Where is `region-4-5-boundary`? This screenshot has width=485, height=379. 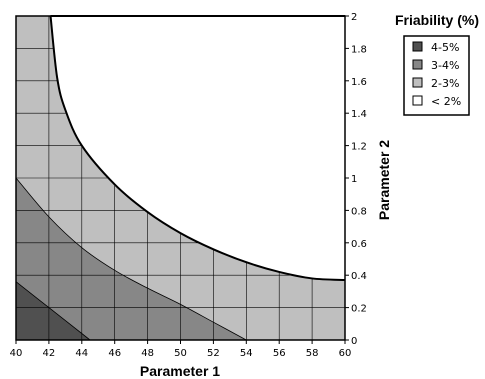 region-4-5-boundary is located at coordinates (53, 311).